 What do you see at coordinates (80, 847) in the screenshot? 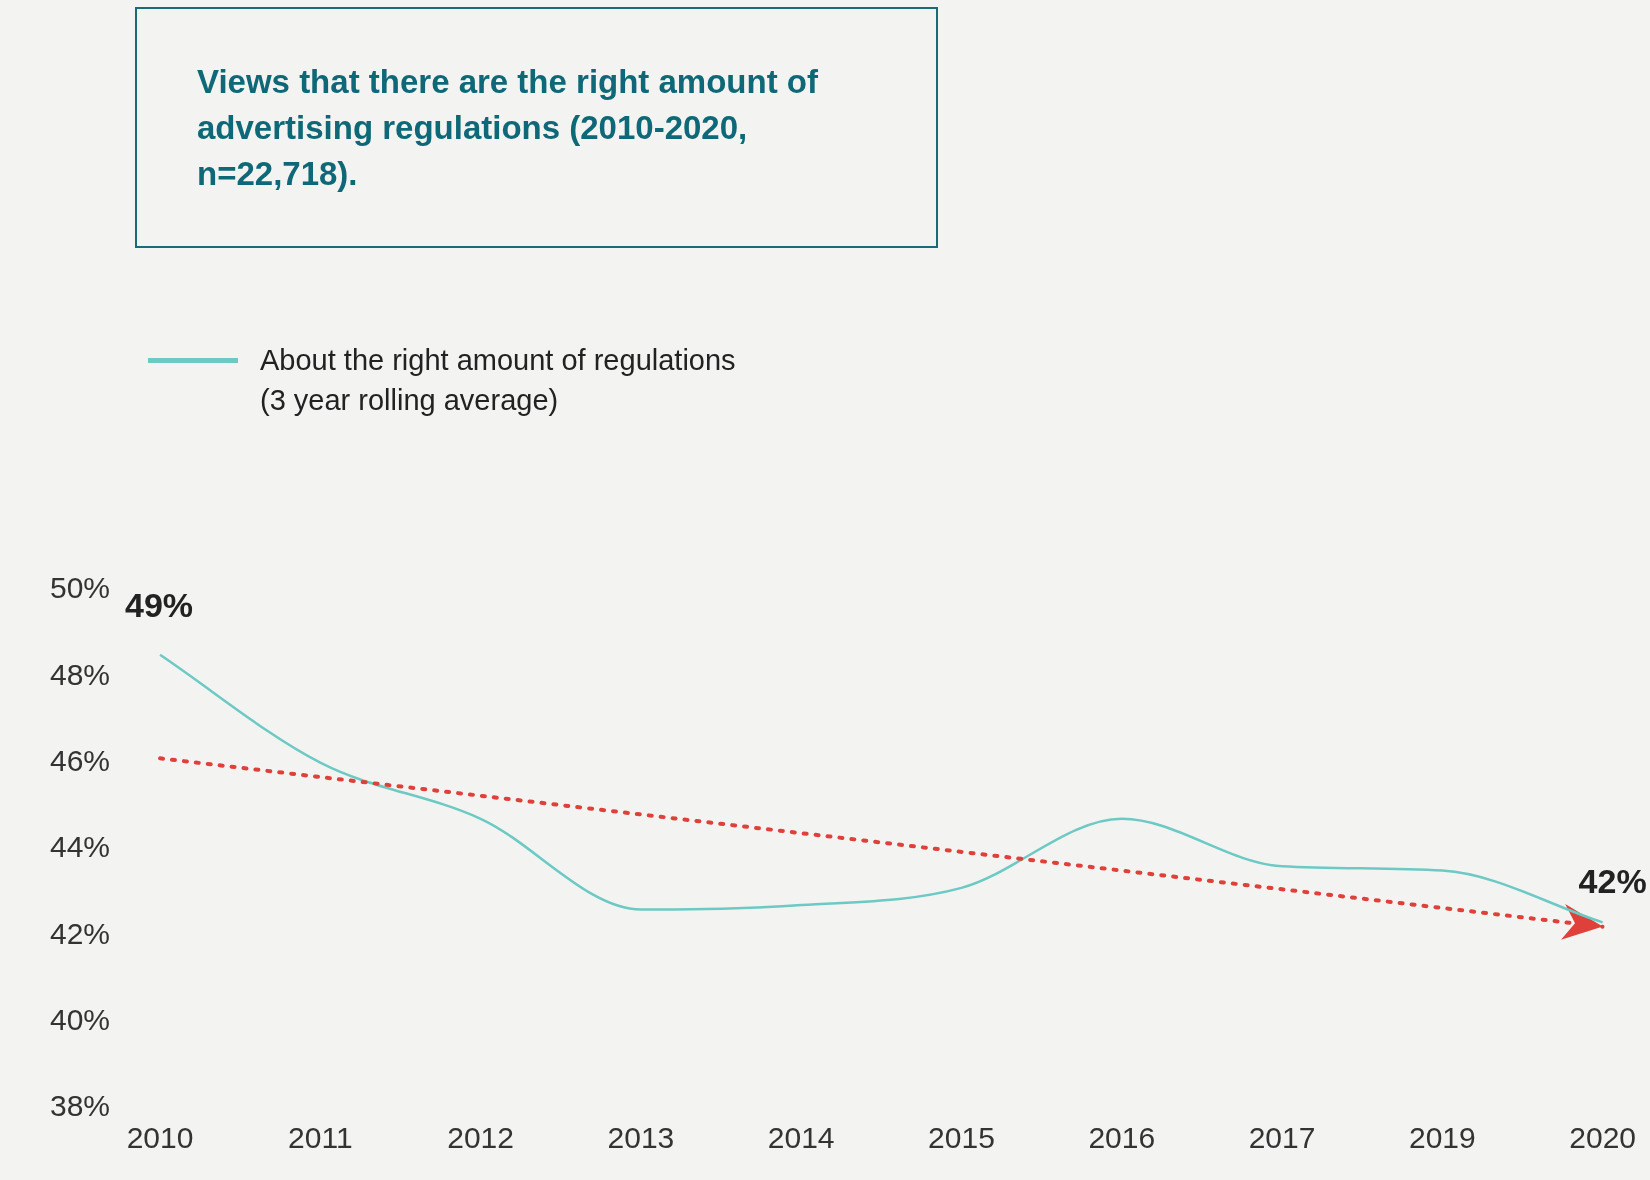
I see `y-tick-label: 44%` at bounding box center [80, 847].